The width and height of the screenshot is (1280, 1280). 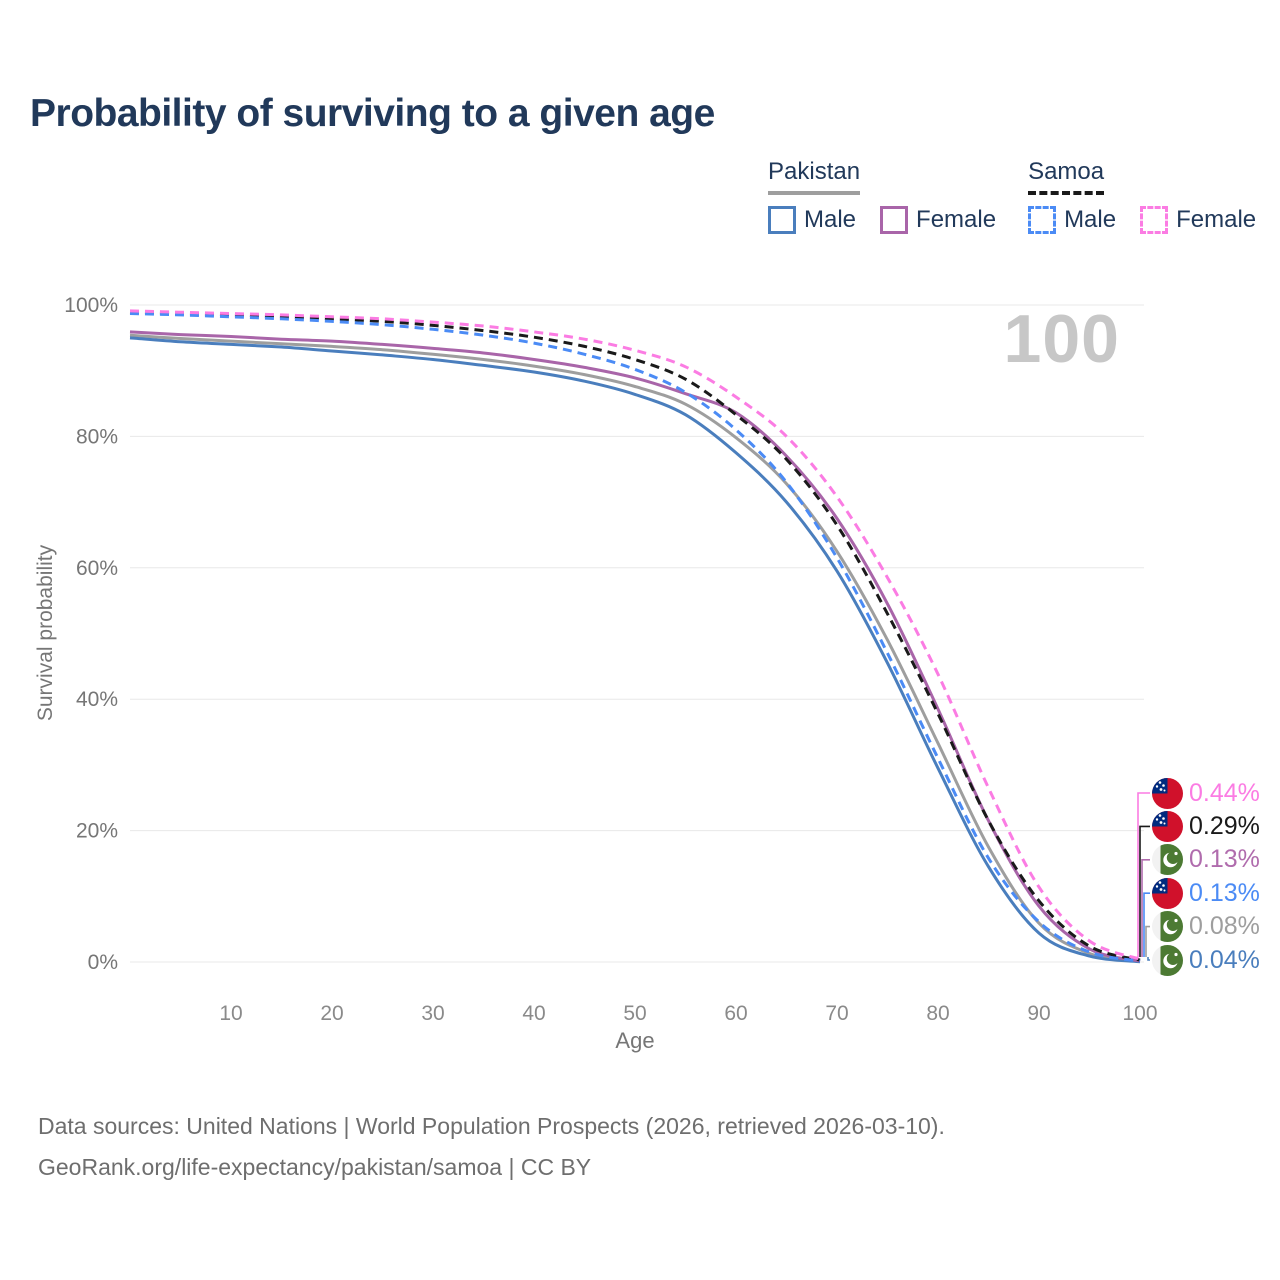 What do you see at coordinates (836, 1013) in the screenshot?
I see `x-tick-label: 70` at bounding box center [836, 1013].